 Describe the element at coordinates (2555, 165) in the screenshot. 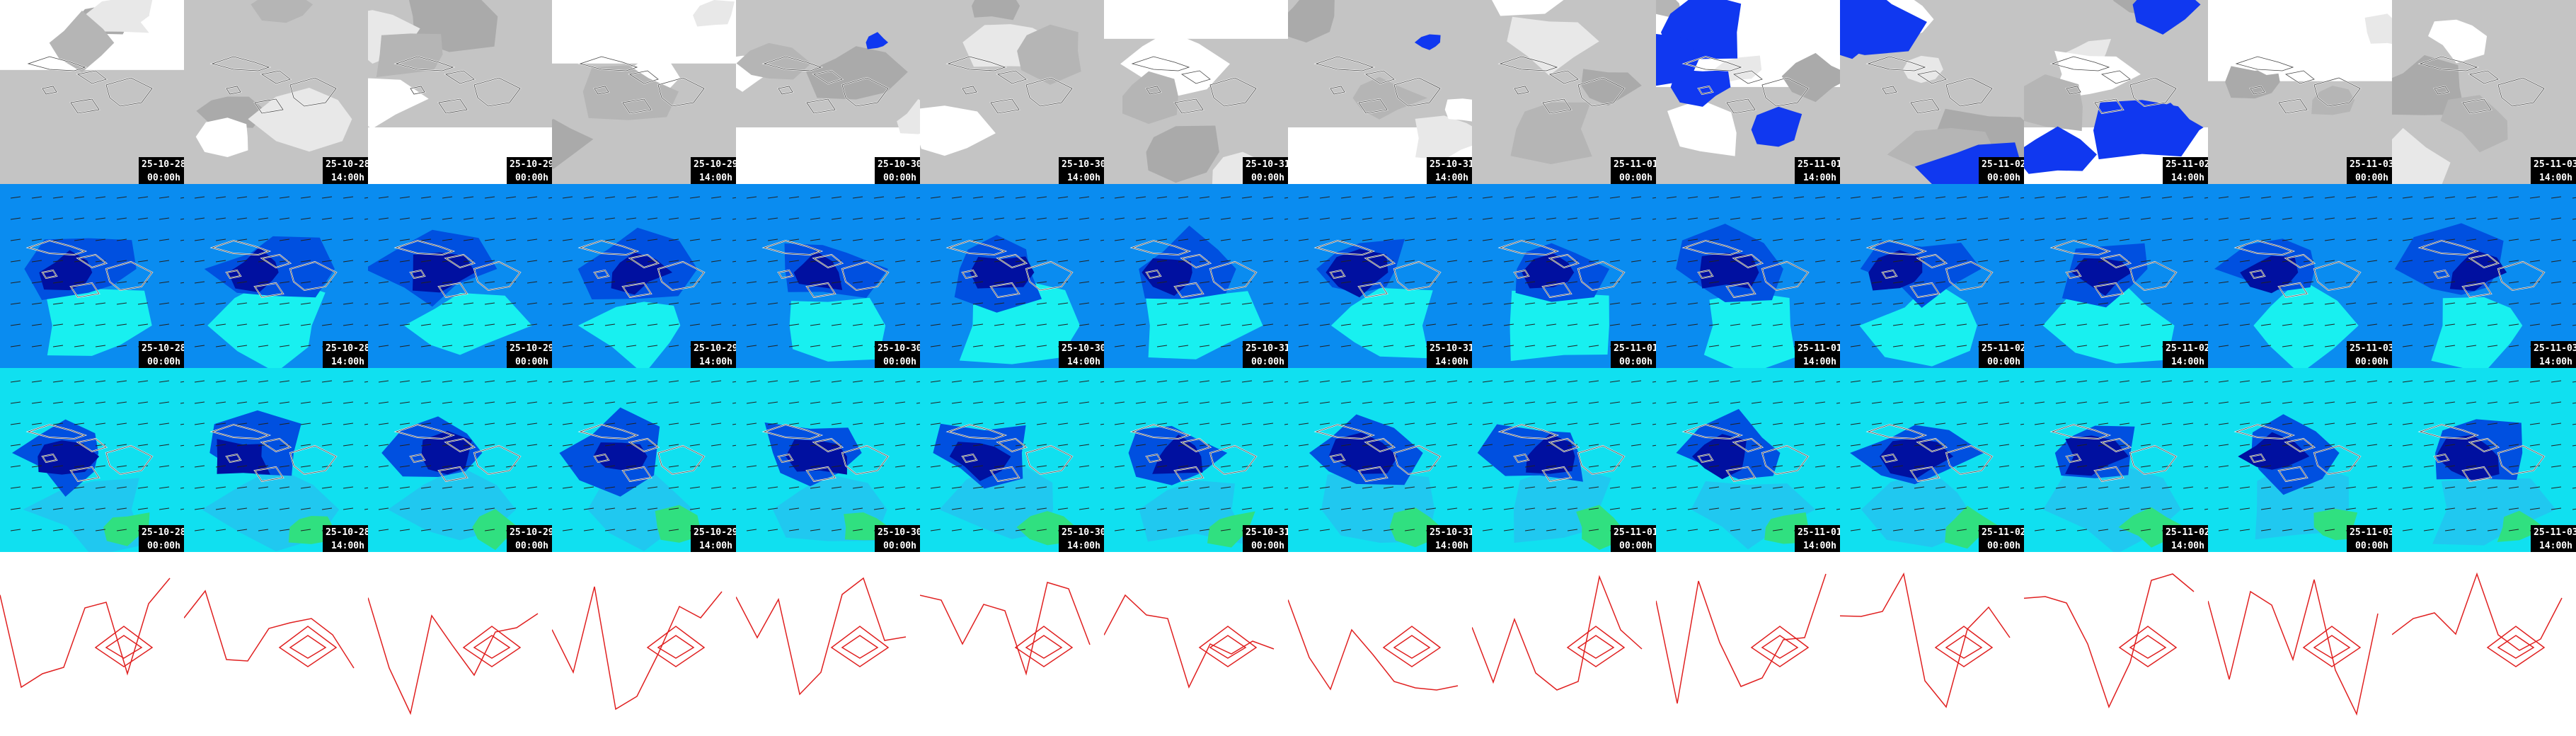

I see `date-label: 25-11-03` at that location.